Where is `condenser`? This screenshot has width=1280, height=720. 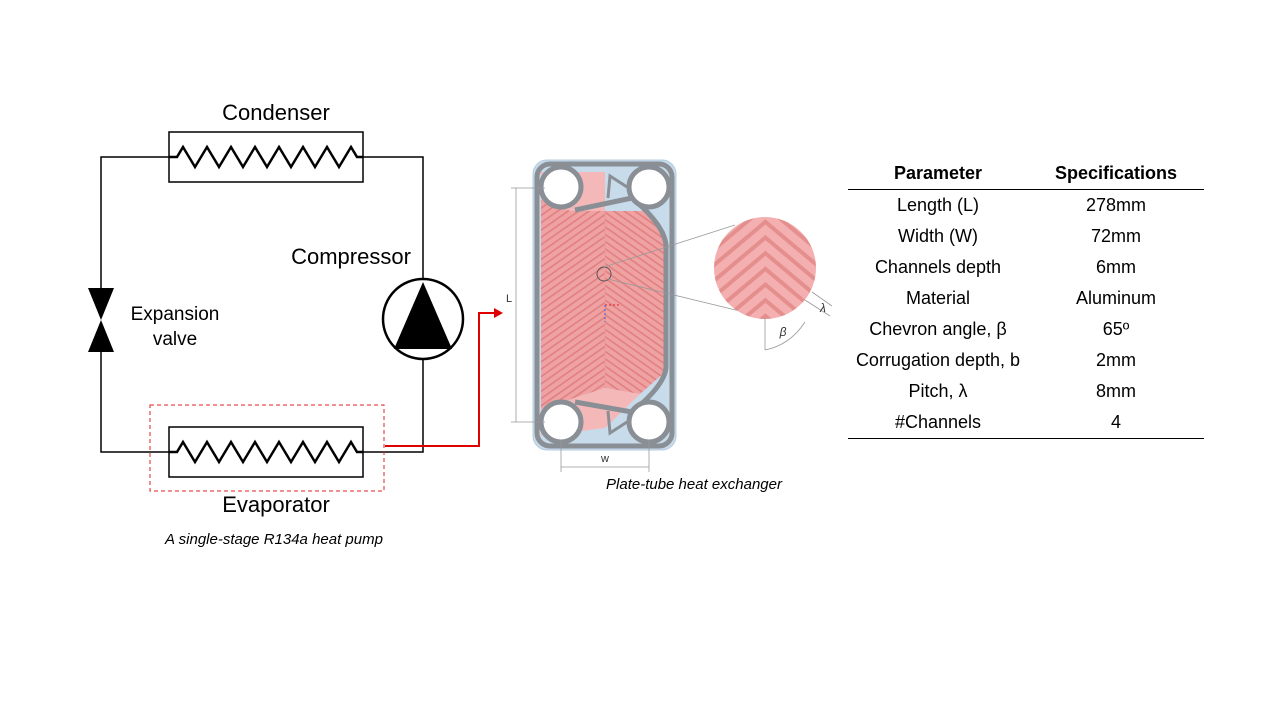 condenser is located at coordinates (266, 157).